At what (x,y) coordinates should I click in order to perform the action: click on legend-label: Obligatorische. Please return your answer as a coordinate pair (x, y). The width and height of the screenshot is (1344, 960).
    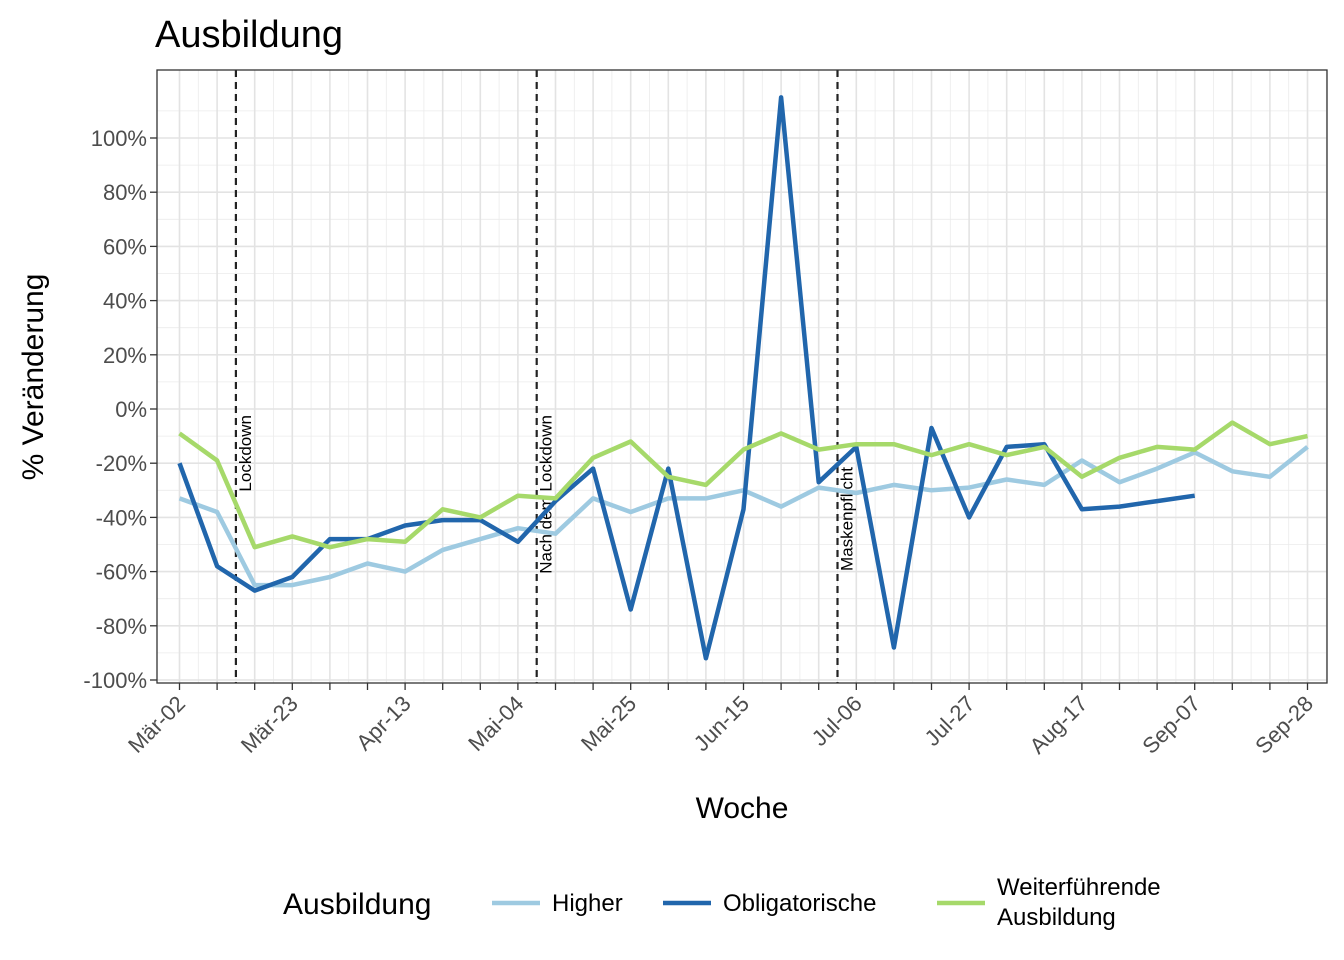
    Looking at the image, I should click on (799, 903).